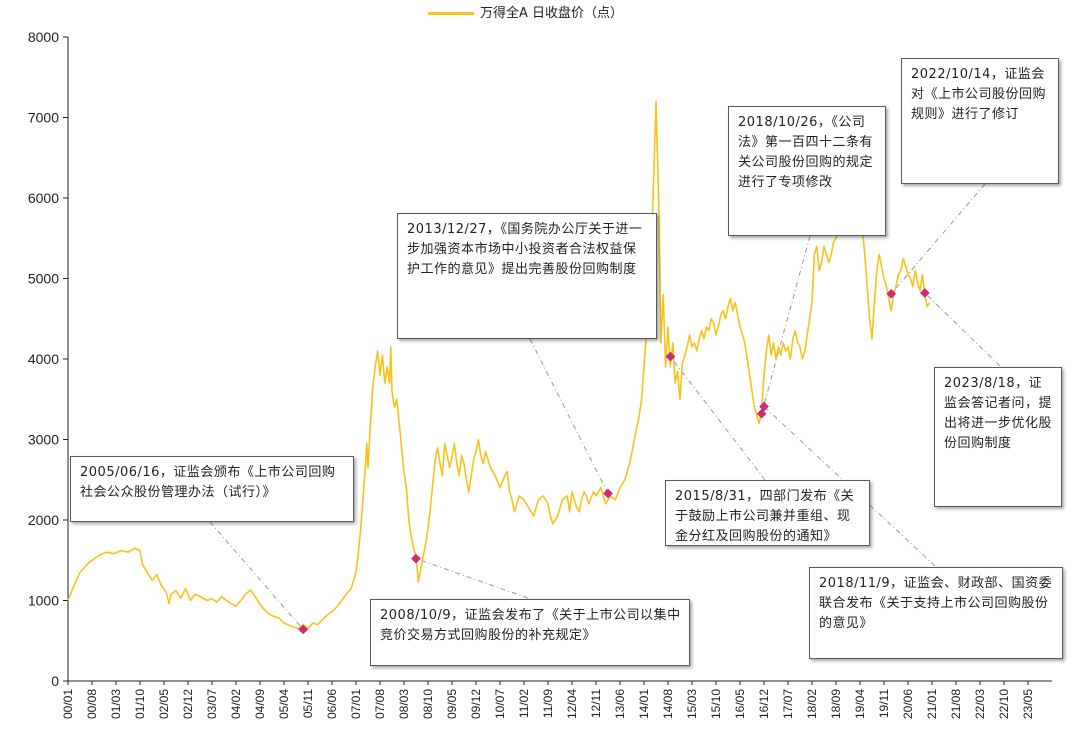 Image resolution: width=1080 pixels, height=745 pixels. I want to click on x-tick-label: 09/12, so click(476, 704).